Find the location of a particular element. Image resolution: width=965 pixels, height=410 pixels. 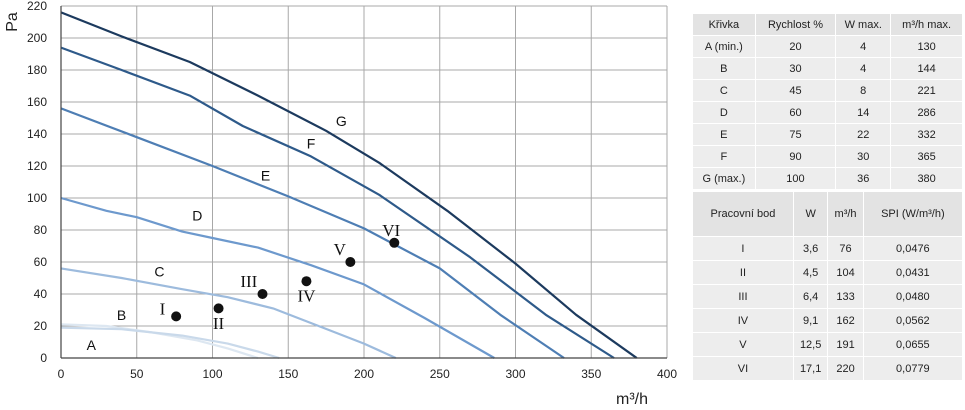

curve-label: G is located at coordinates (341, 121).